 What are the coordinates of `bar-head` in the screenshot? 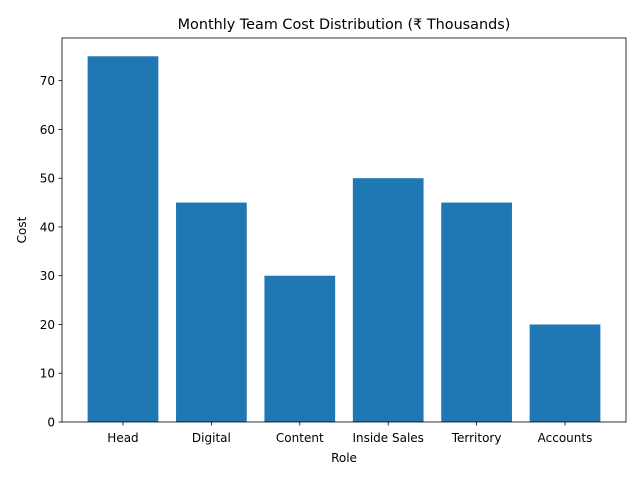 It's located at (123, 239).